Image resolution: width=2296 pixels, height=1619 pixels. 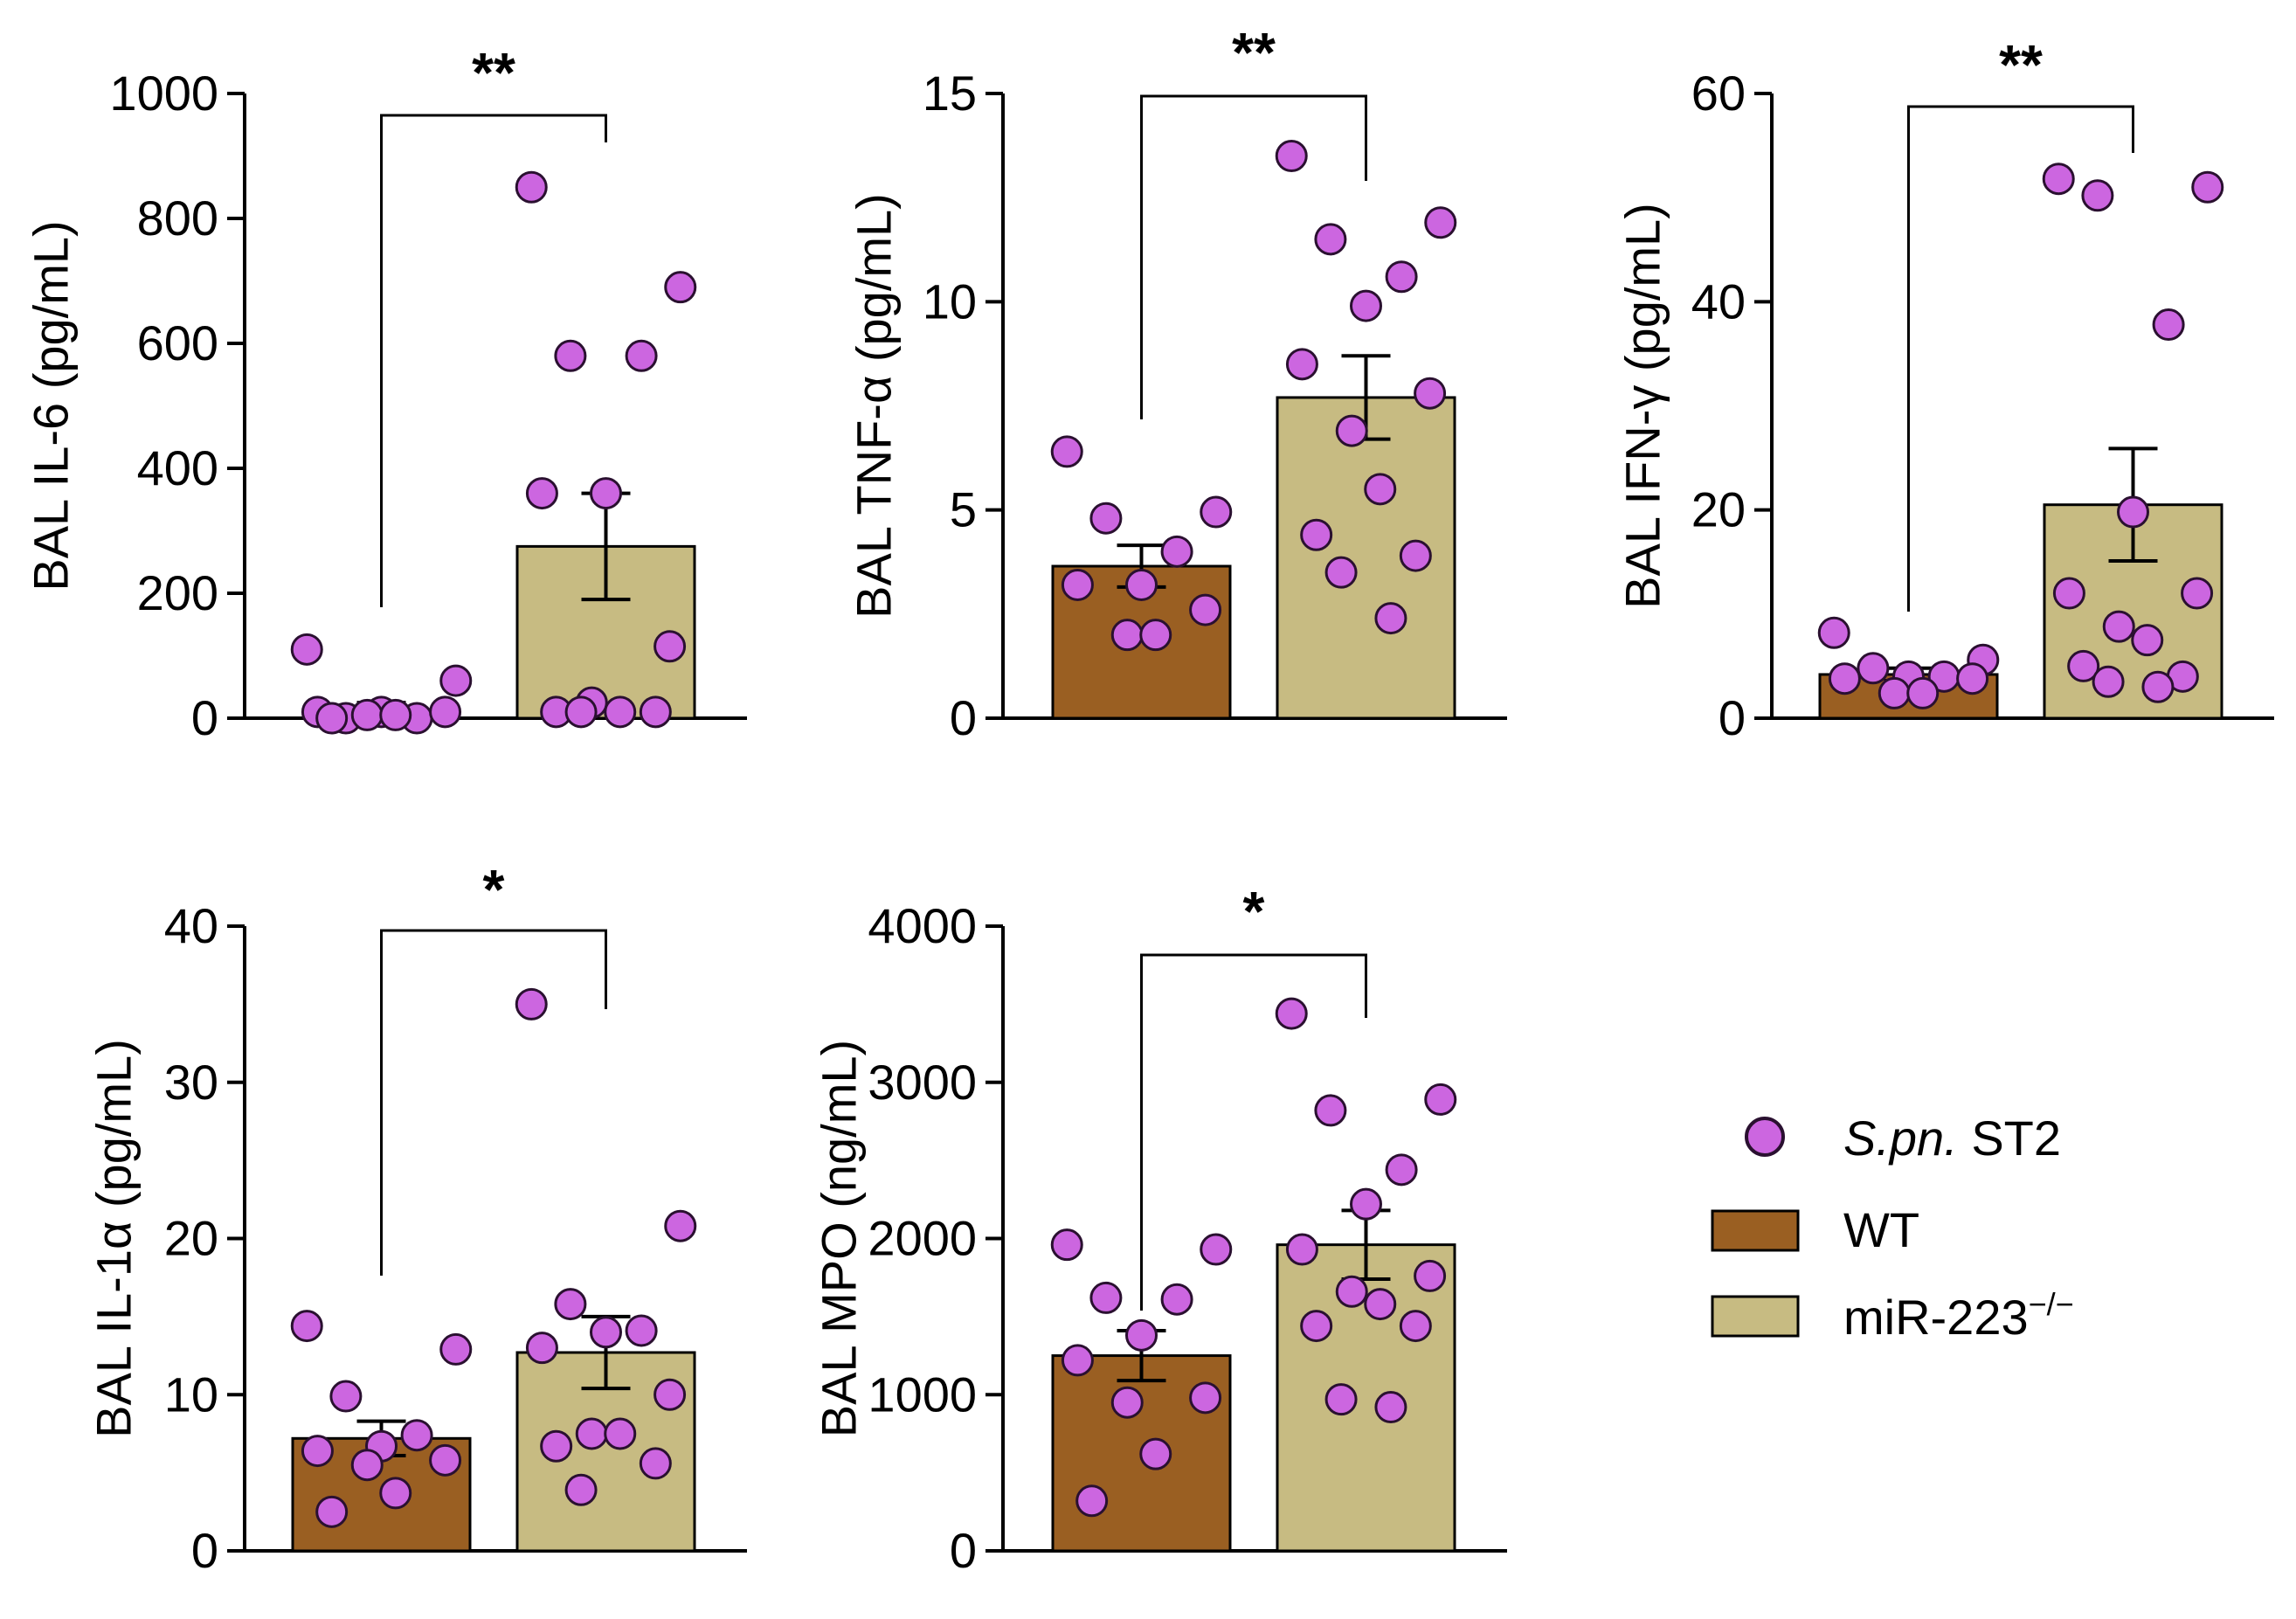 What do you see at coordinates (1159, 1229) in the screenshot?
I see `mpo-panel: 0 1000 2000 3000 4000 BAL MPO (ng/mL) *` at bounding box center [1159, 1229].